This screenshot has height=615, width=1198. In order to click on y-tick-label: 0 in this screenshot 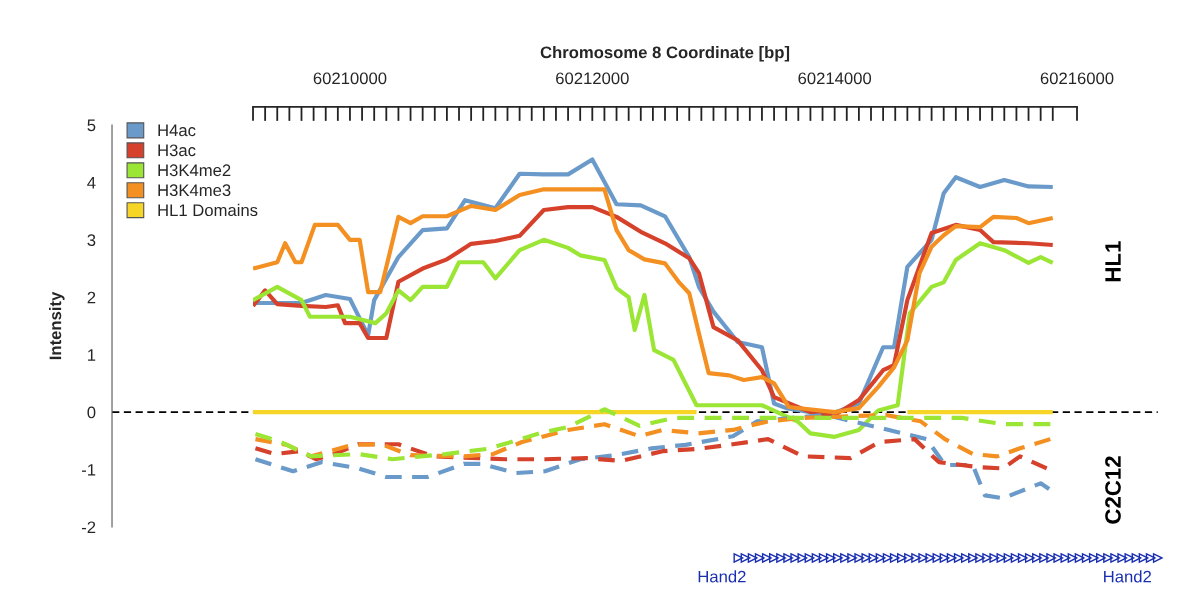, I will do `click(91, 412)`.